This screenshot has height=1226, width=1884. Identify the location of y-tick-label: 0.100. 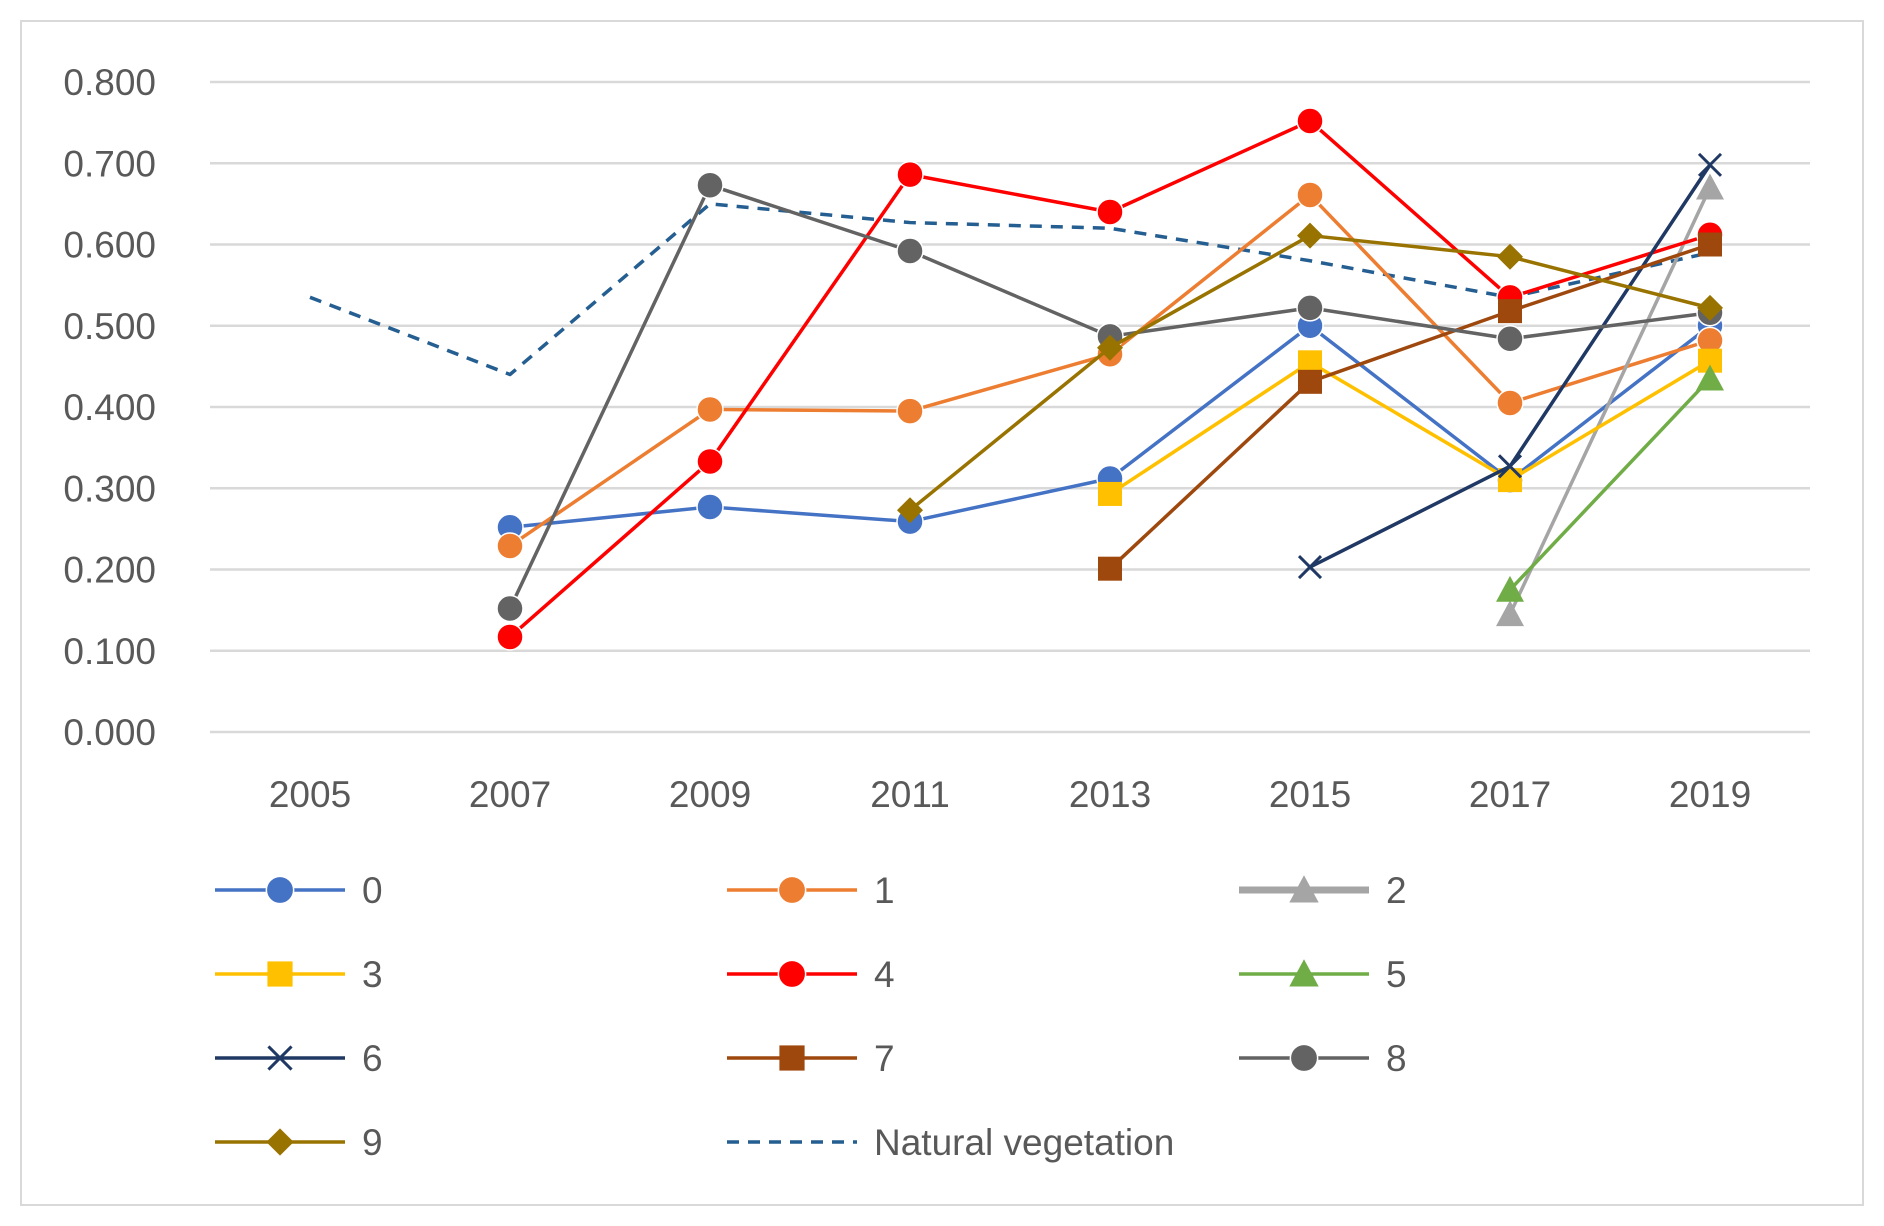
(109, 651).